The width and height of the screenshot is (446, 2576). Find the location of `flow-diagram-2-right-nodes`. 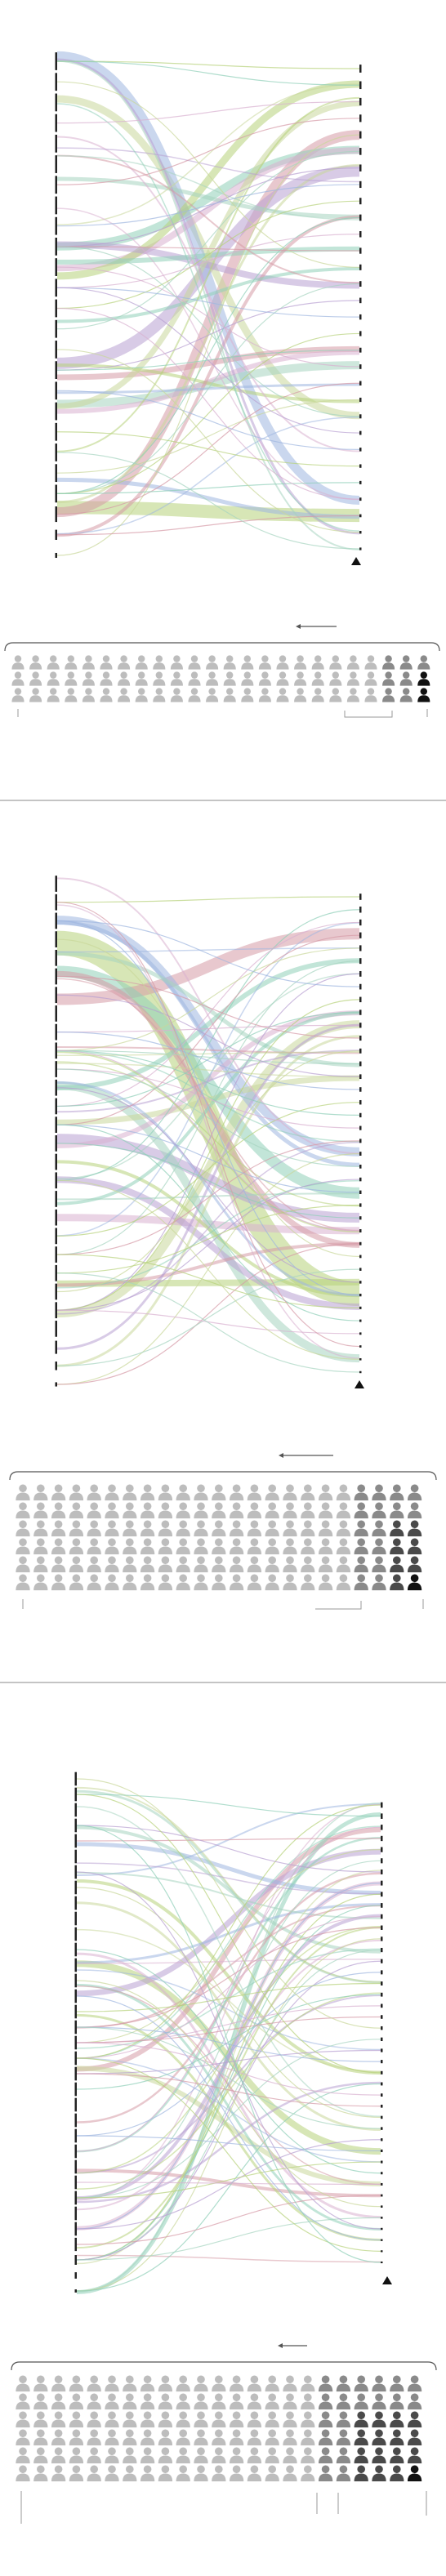

flow-diagram-2-right-nodes is located at coordinates (360, 1134).